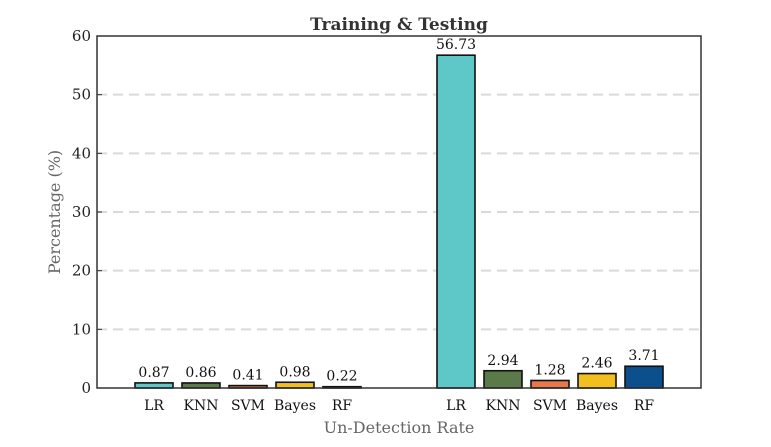 Image resolution: width=771 pixels, height=447 pixels. Describe the element at coordinates (81, 212) in the screenshot. I see `y-tick-label: 30` at that location.